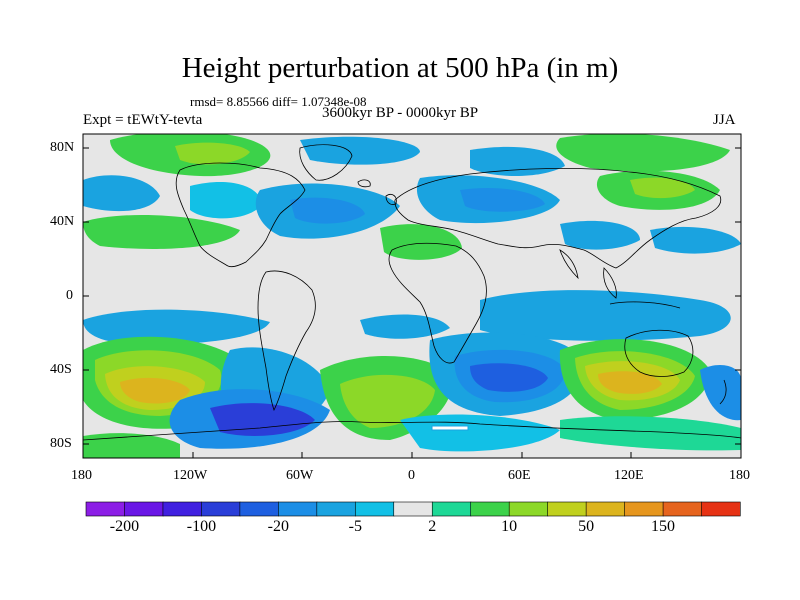  Describe the element at coordinates (400, 113) in the screenshot. I see `period-label: 3600kyr BP - 0000kyr BP` at that location.